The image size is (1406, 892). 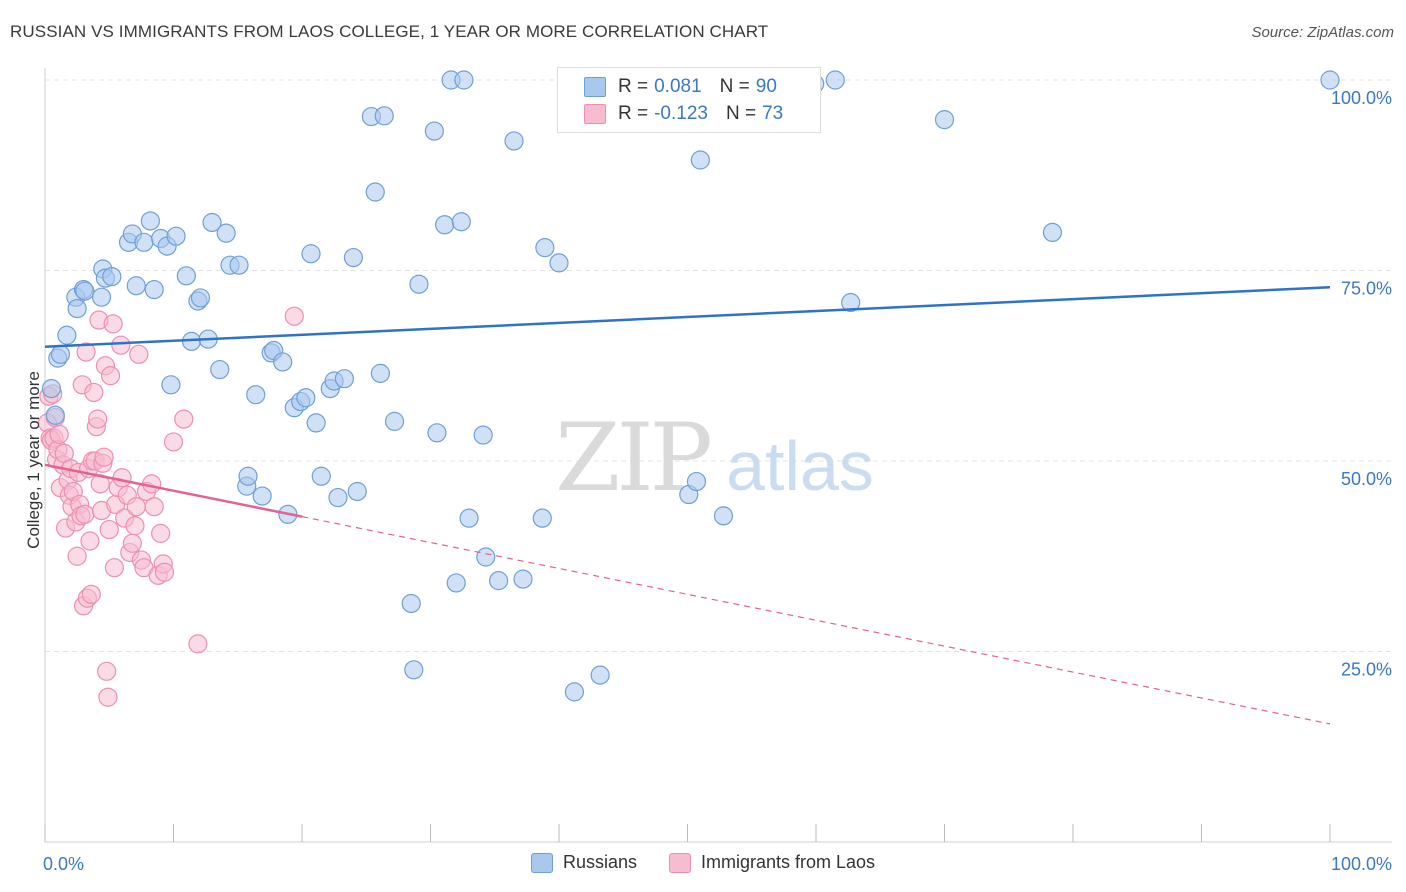 What do you see at coordinates (1366, 670) in the screenshot?
I see `y-tick-label: 25.0%` at bounding box center [1366, 670].